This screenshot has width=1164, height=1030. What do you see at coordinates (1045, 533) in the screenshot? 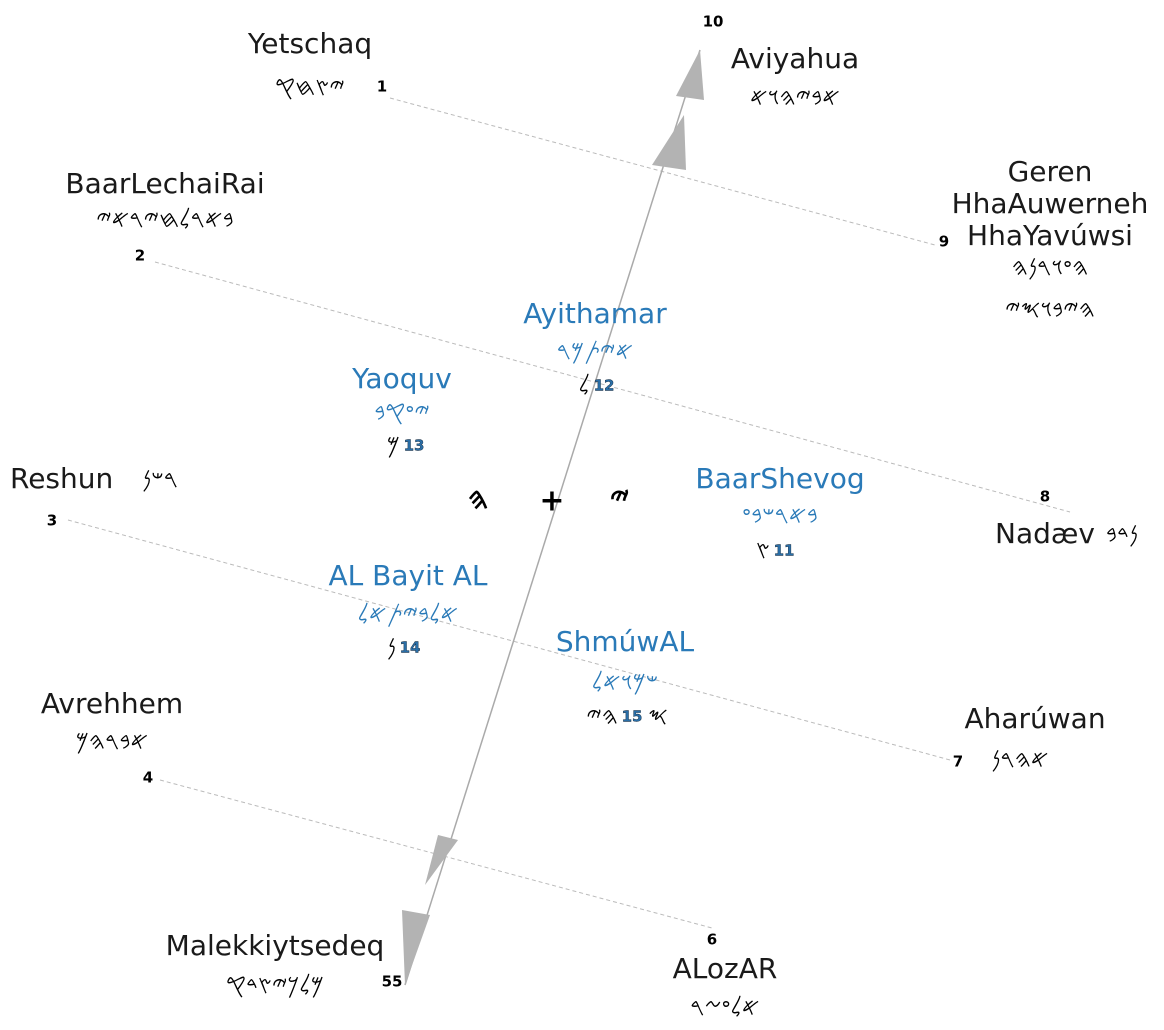
I see `node-name: Nadæv` at bounding box center [1045, 533].